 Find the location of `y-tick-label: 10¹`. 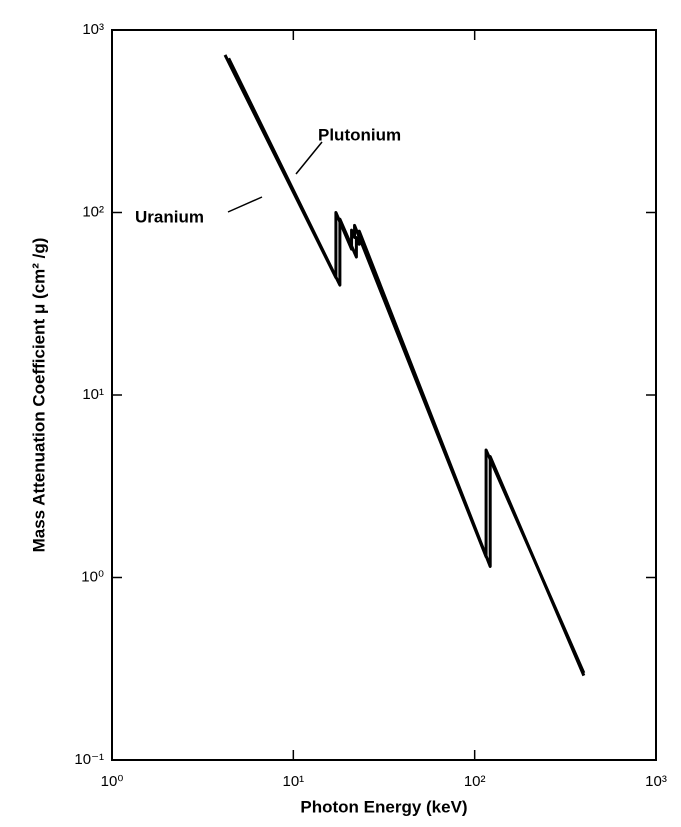

y-tick-label: 10¹ is located at coordinates (93, 394).